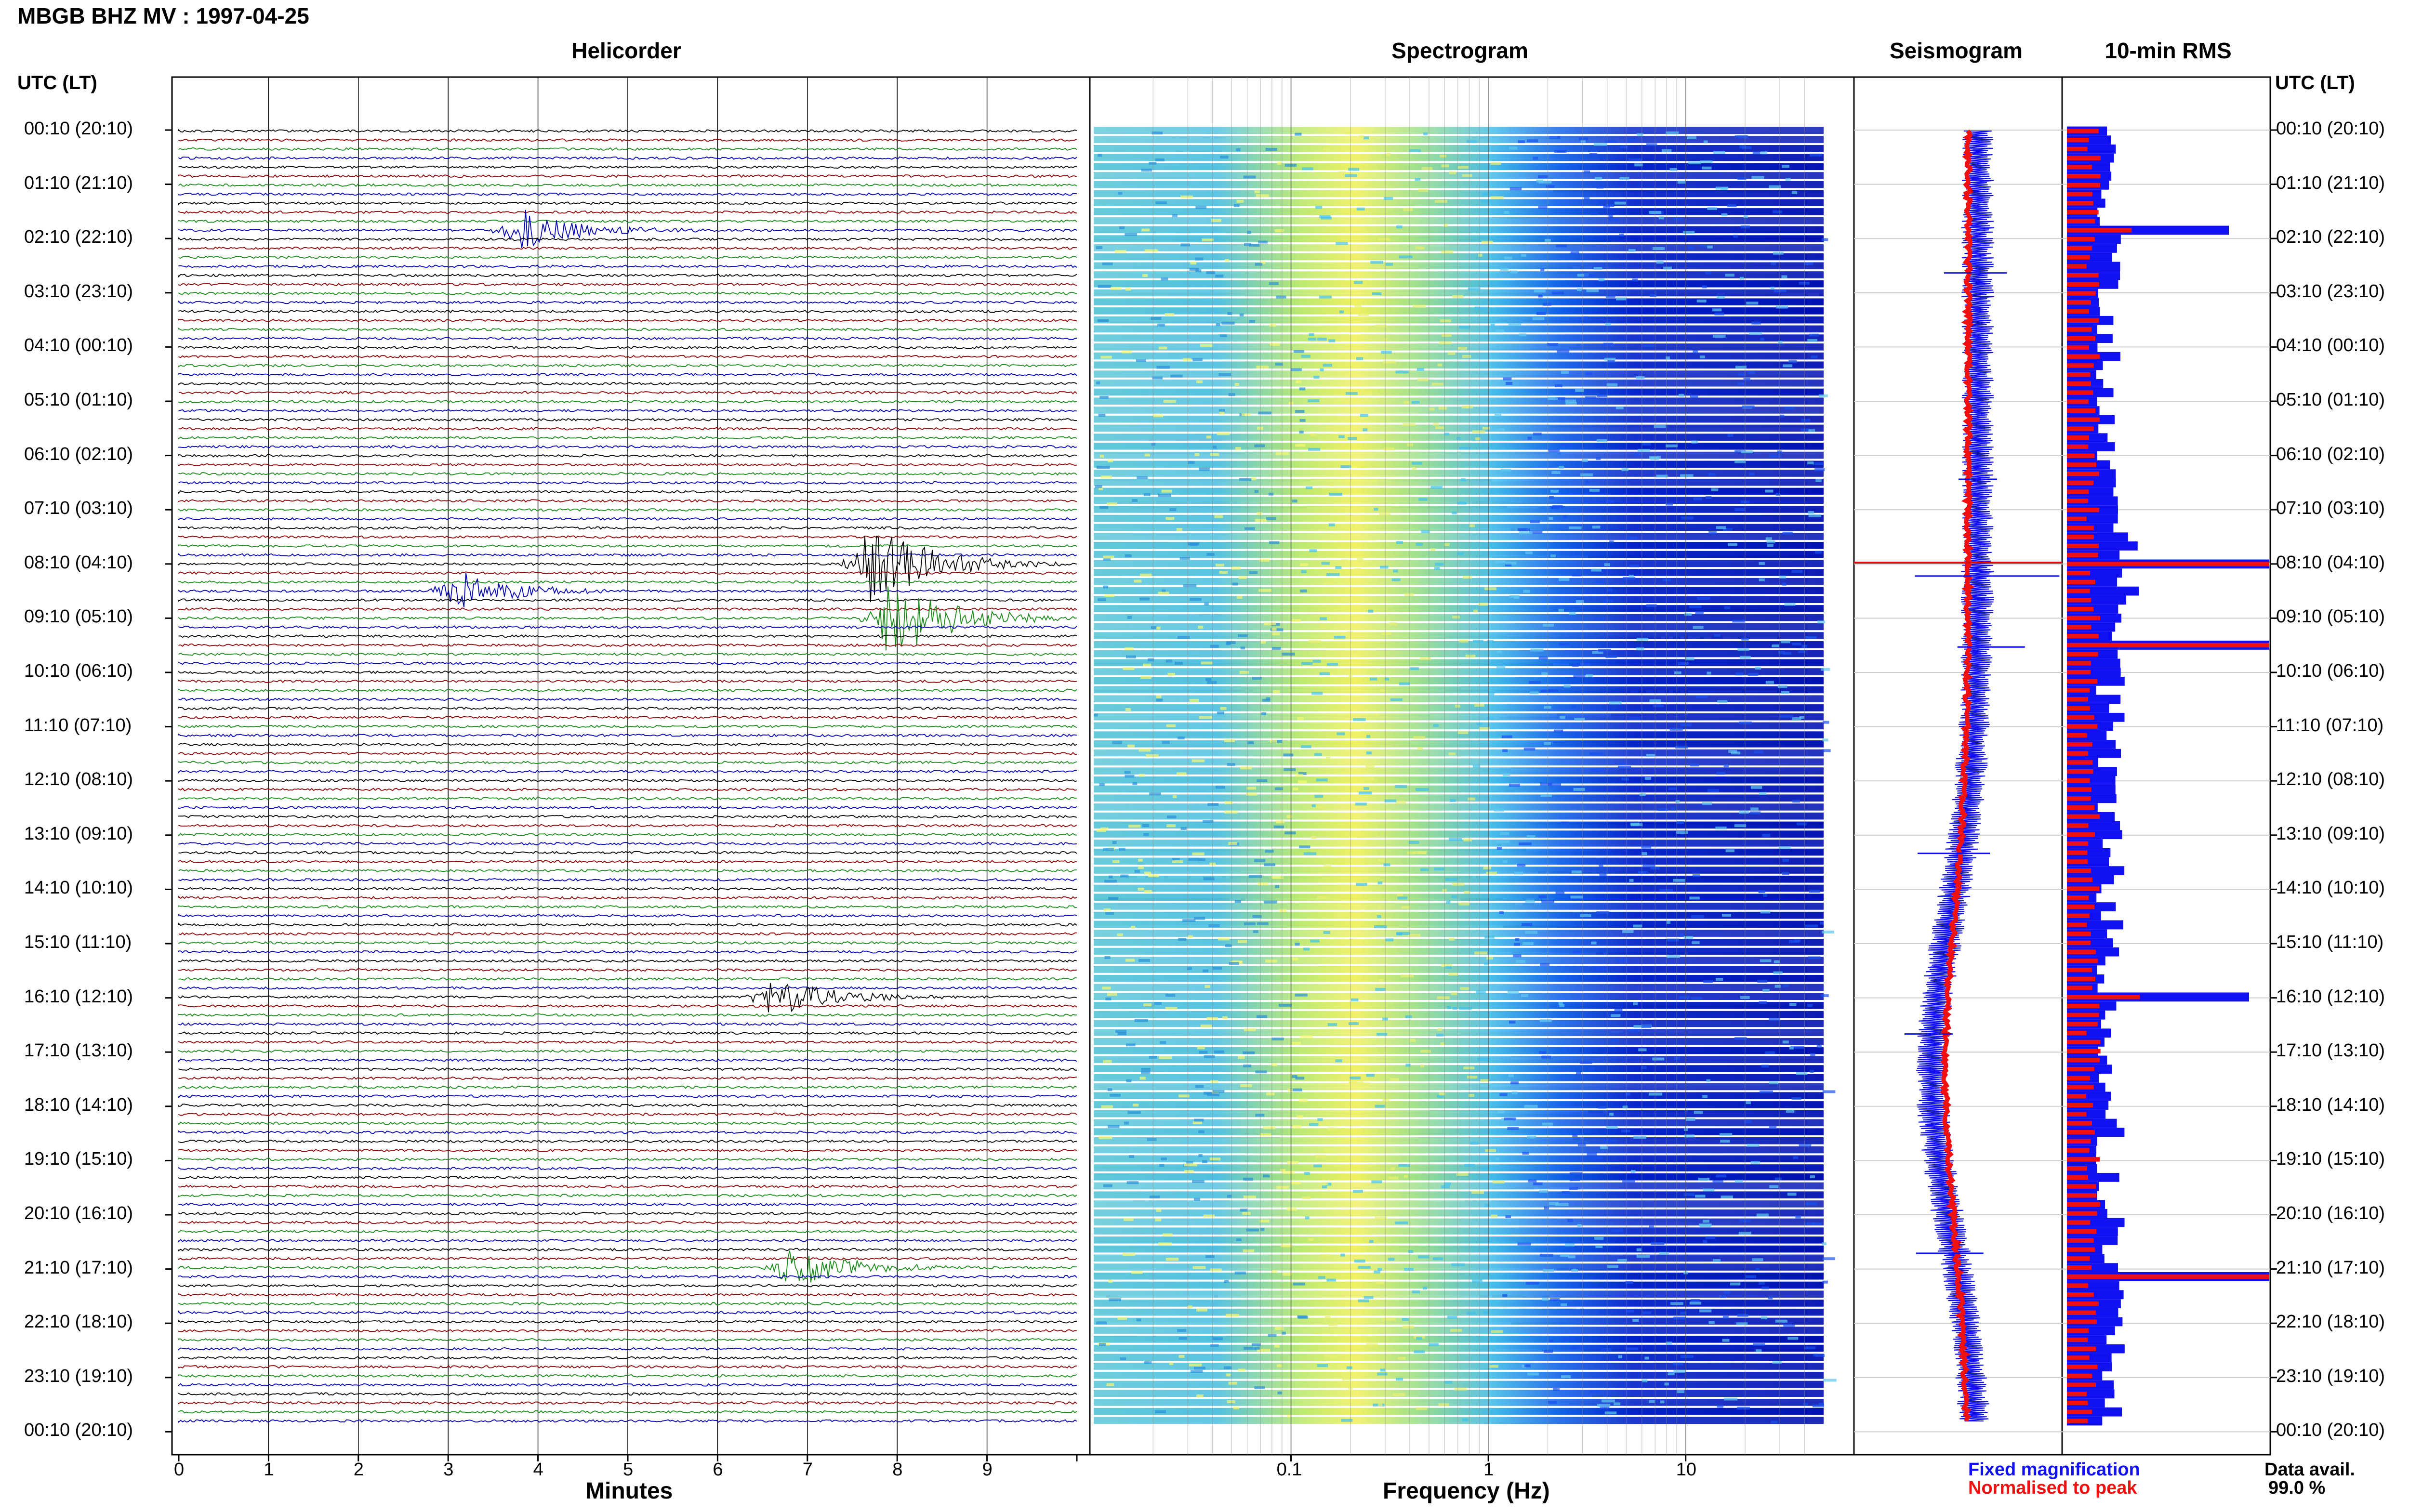 The width and height of the screenshot is (2409, 1512). Describe the element at coordinates (1686, 1469) in the screenshot. I see `spectrogram-x-tick: 10` at that location.